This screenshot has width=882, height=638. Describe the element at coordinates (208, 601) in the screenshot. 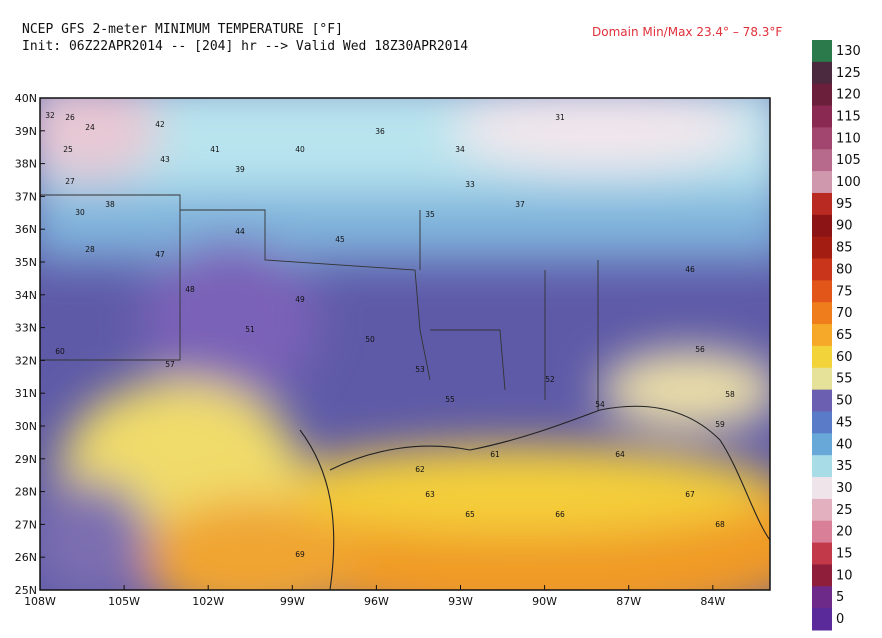

I see `lon-label: 102W` at that location.